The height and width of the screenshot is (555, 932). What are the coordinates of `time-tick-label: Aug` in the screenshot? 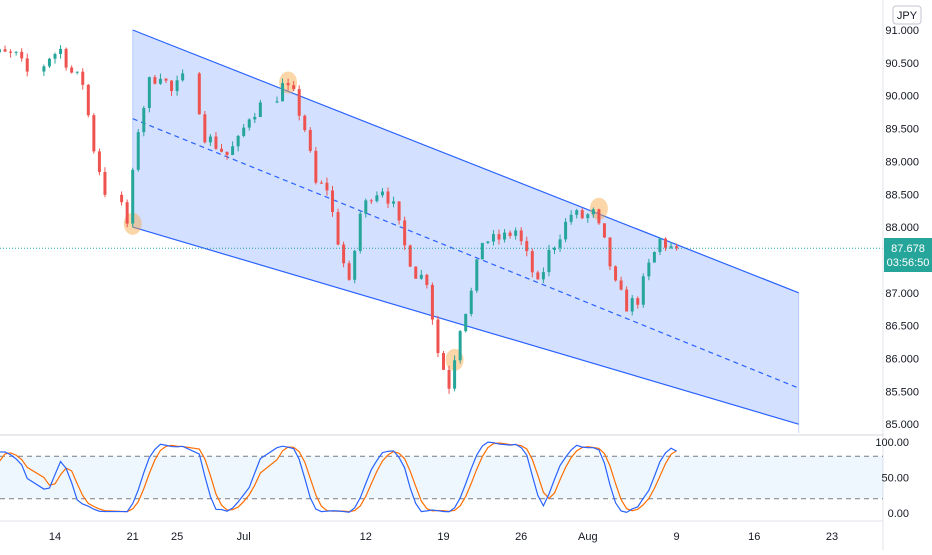 It's located at (588, 537).